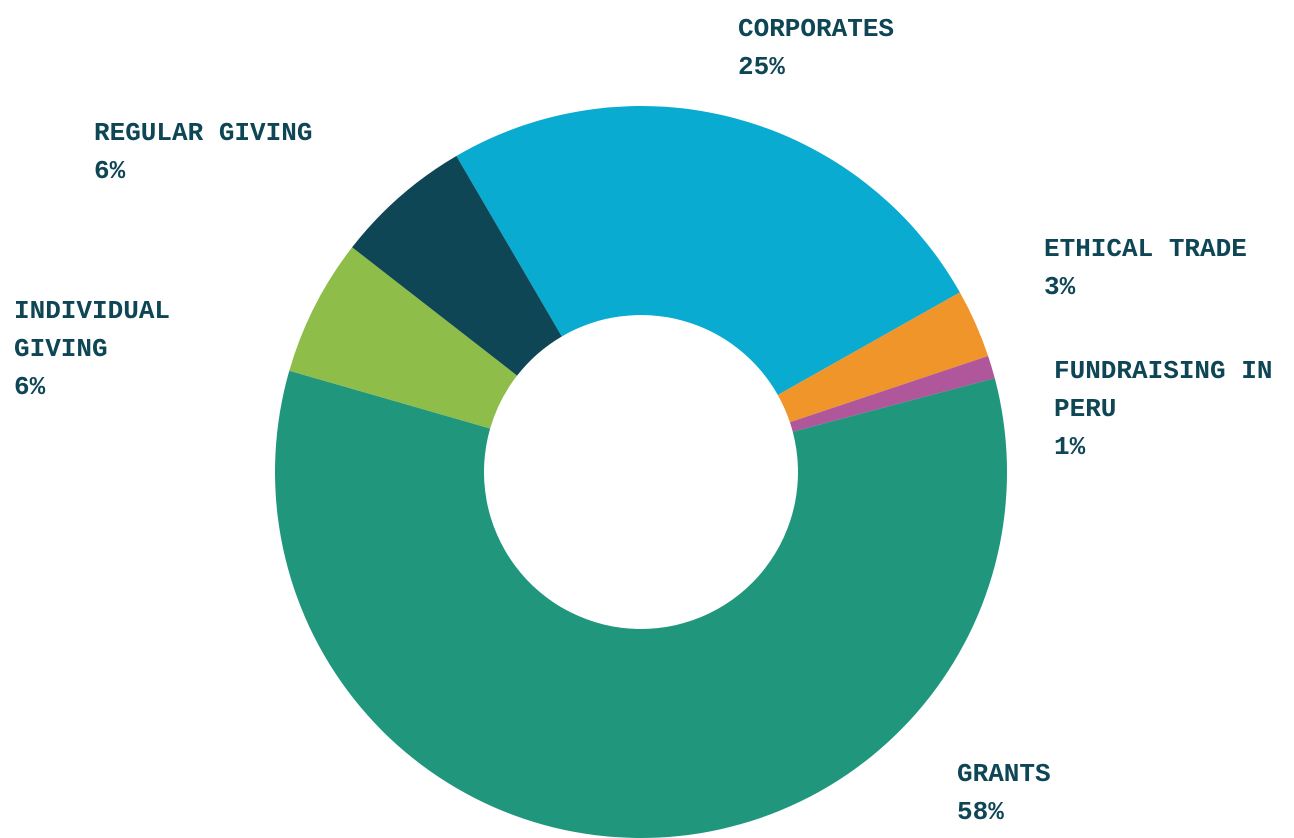  Describe the element at coordinates (888, 48) in the screenshot. I see `slice-label: CORPORATES 25%` at that location.